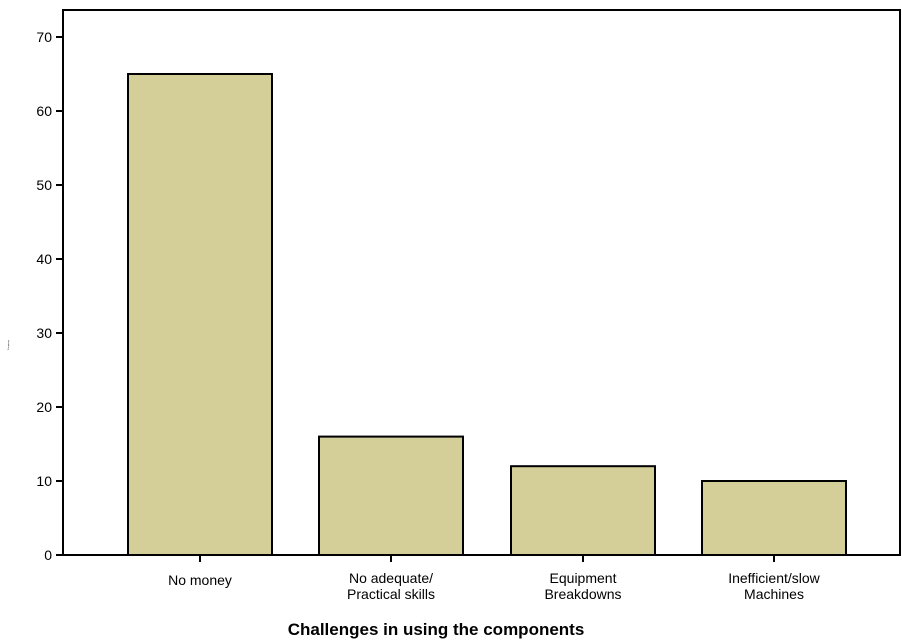  I want to click on y-tick-label: 40, so click(44, 259).